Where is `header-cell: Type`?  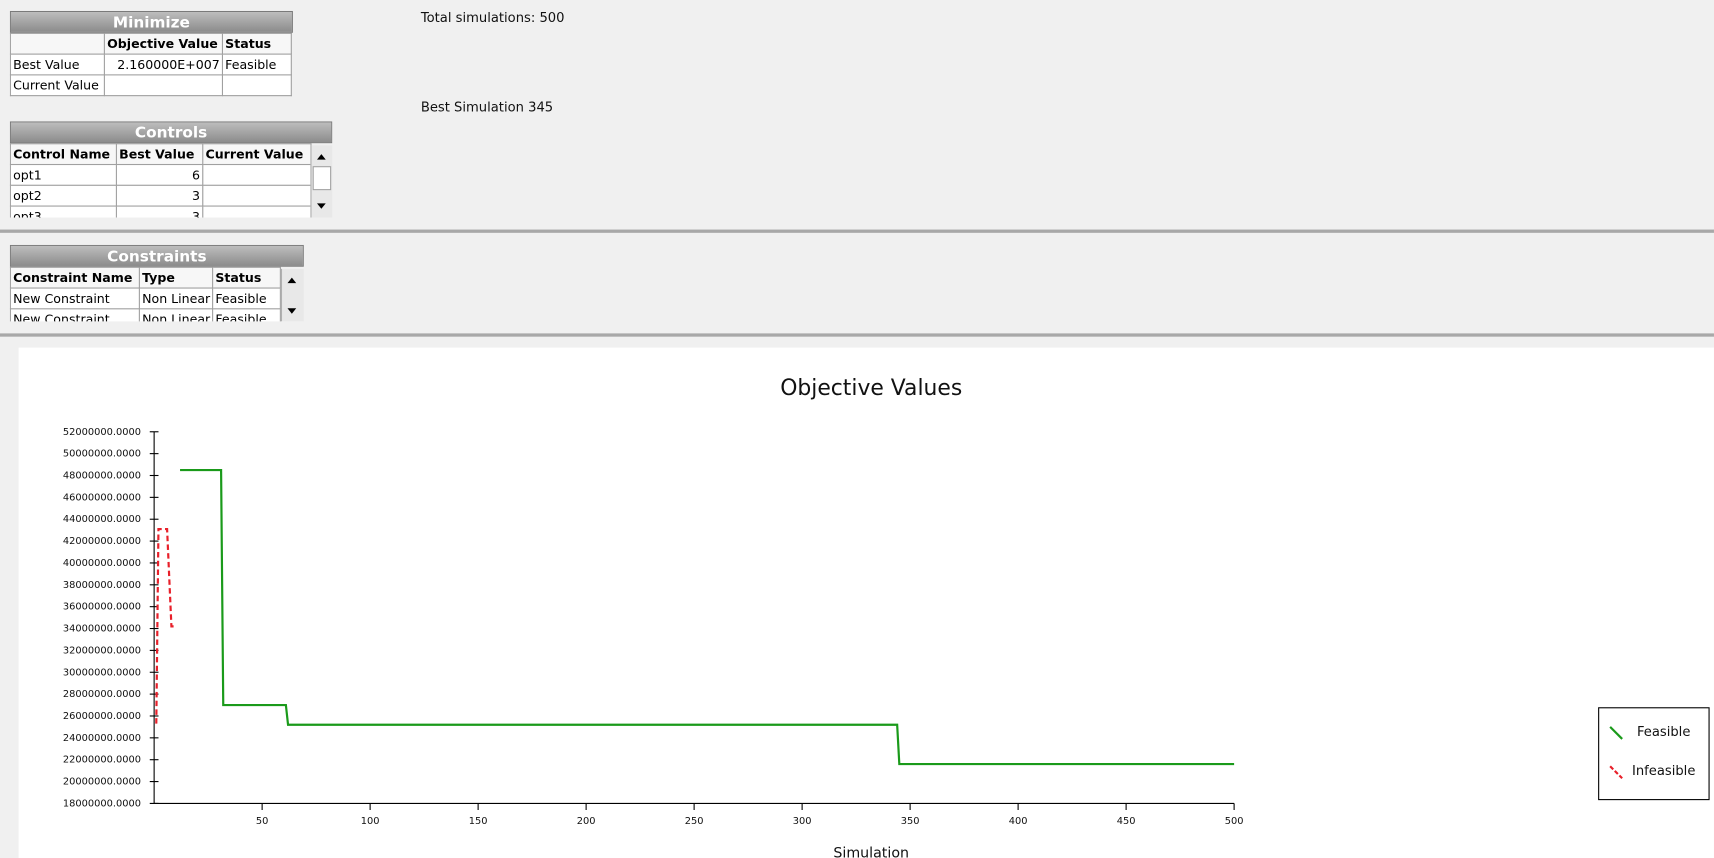 header-cell: Type is located at coordinates (176, 277).